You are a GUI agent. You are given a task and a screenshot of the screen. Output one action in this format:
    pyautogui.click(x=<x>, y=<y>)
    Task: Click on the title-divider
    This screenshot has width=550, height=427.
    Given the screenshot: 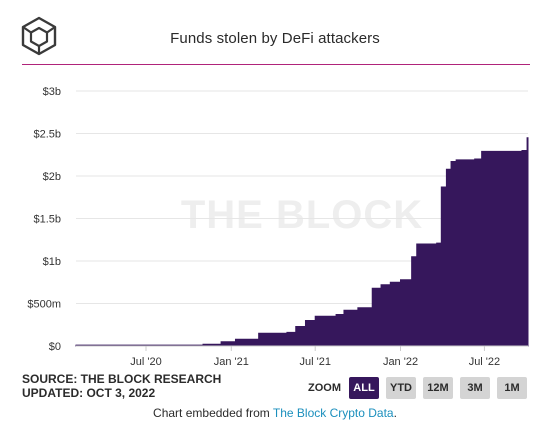 What is the action you would take?
    pyautogui.click(x=276, y=64)
    